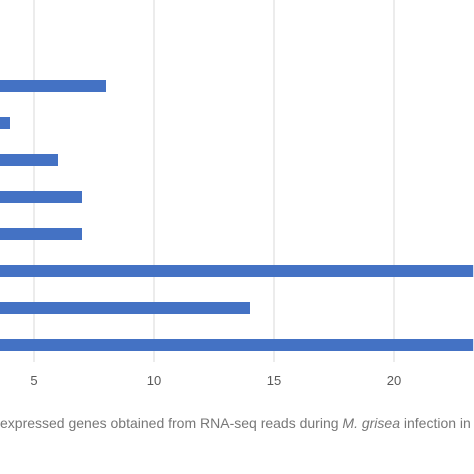 Image resolution: width=474 pixels, height=474 pixels. I want to click on x-tick-label: 10, so click(154, 380).